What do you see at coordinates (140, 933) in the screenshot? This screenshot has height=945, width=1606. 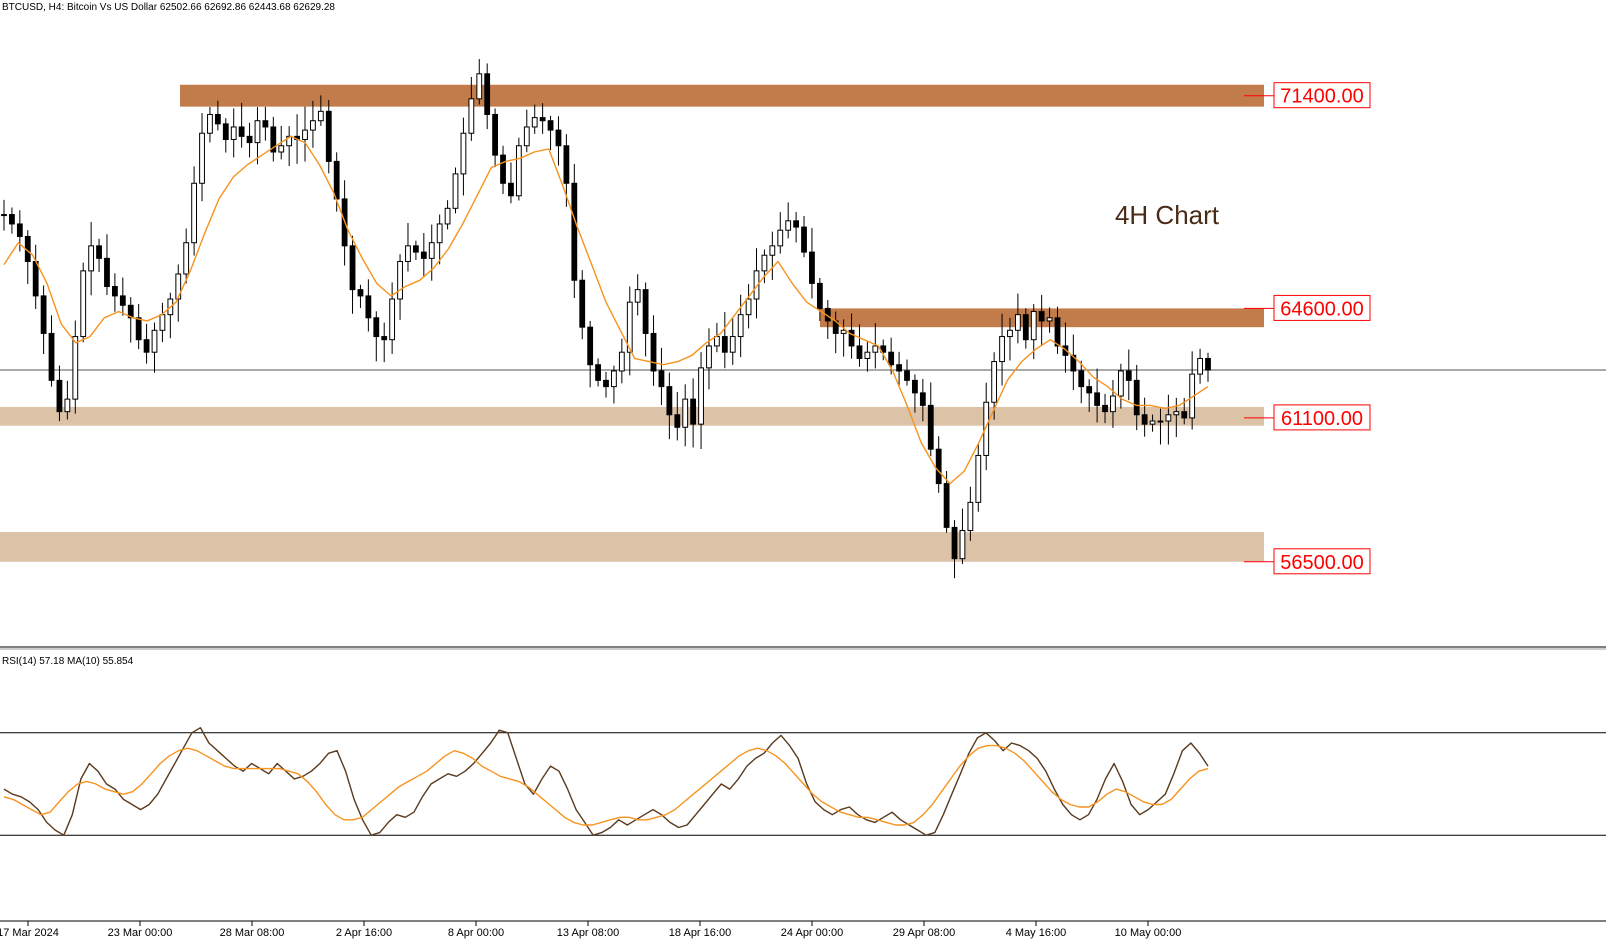 I see `x-tick-label: 23 Mar 00:00` at bounding box center [140, 933].